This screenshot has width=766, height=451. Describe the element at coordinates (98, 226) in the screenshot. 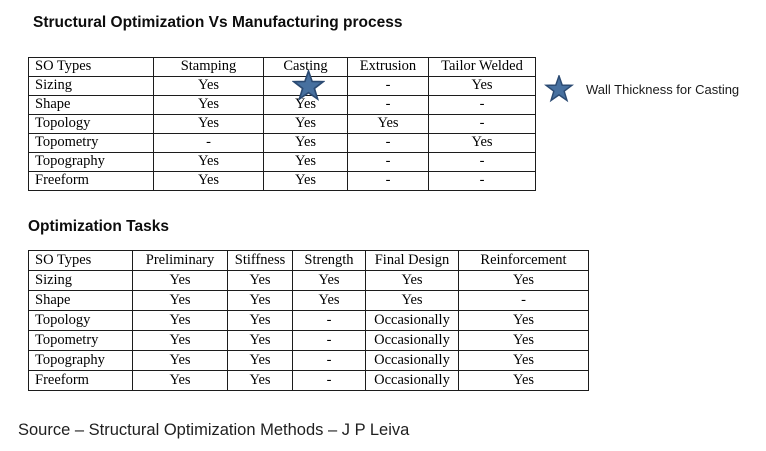

I see `tasks-section-title: Optimization Tasks` at that location.